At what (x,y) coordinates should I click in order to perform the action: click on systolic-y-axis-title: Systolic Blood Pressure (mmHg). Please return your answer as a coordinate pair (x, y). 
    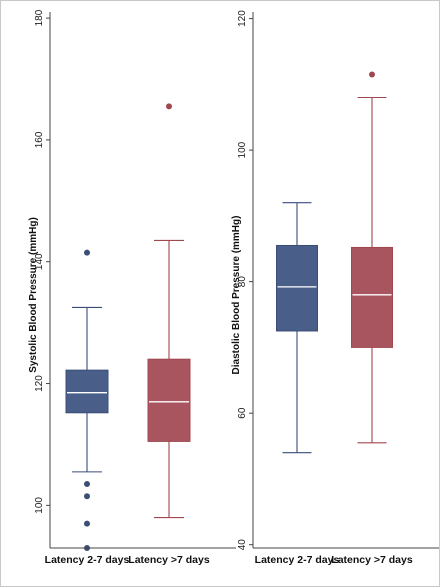
    Looking at the image, I should click on (33, 295).